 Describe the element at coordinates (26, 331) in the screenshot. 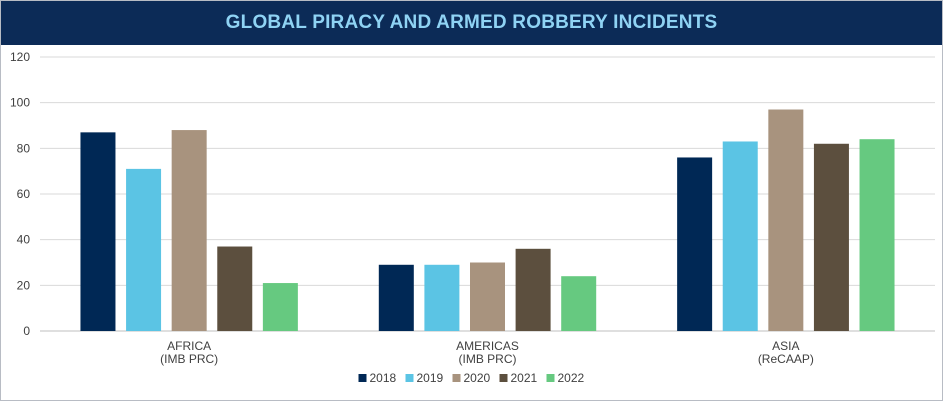

I see `y-tick-label: 0` at that location.